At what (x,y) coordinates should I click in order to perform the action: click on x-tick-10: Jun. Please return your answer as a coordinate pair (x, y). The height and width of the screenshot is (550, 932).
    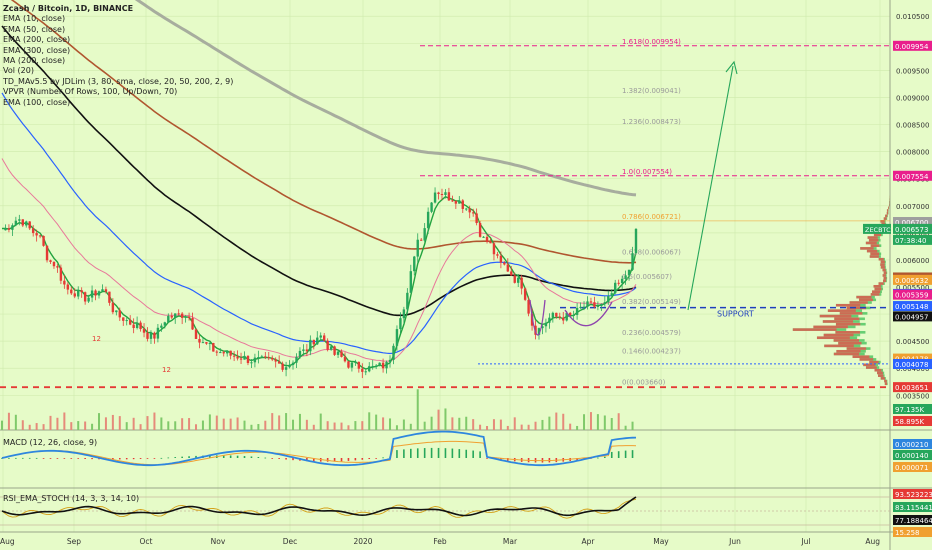
    Looking at the image, I should click on (734, 541).